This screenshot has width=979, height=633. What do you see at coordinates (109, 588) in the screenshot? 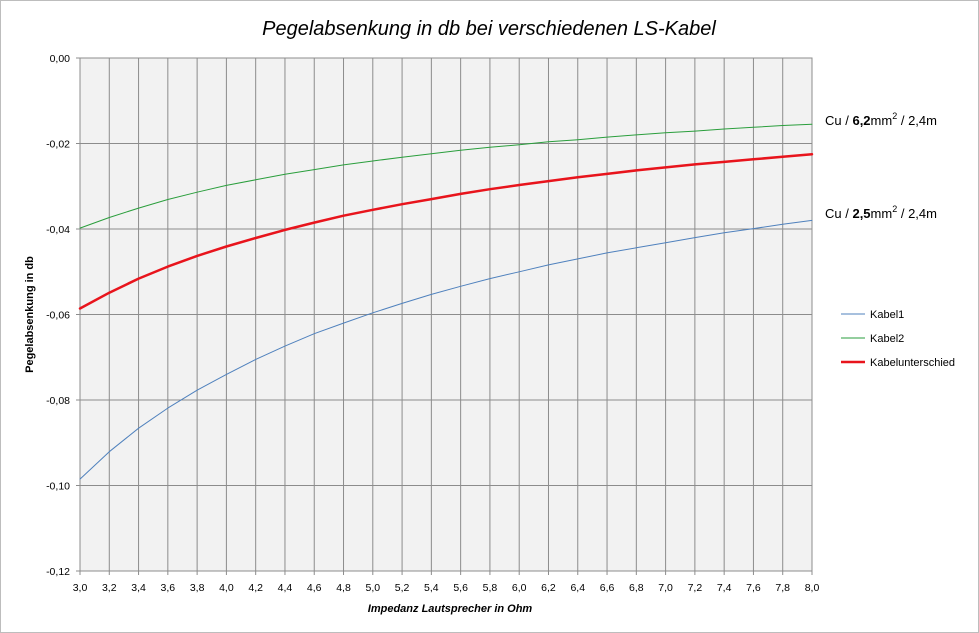
I see `x-tick-label: 3,2` at bounding box center [109, 588].